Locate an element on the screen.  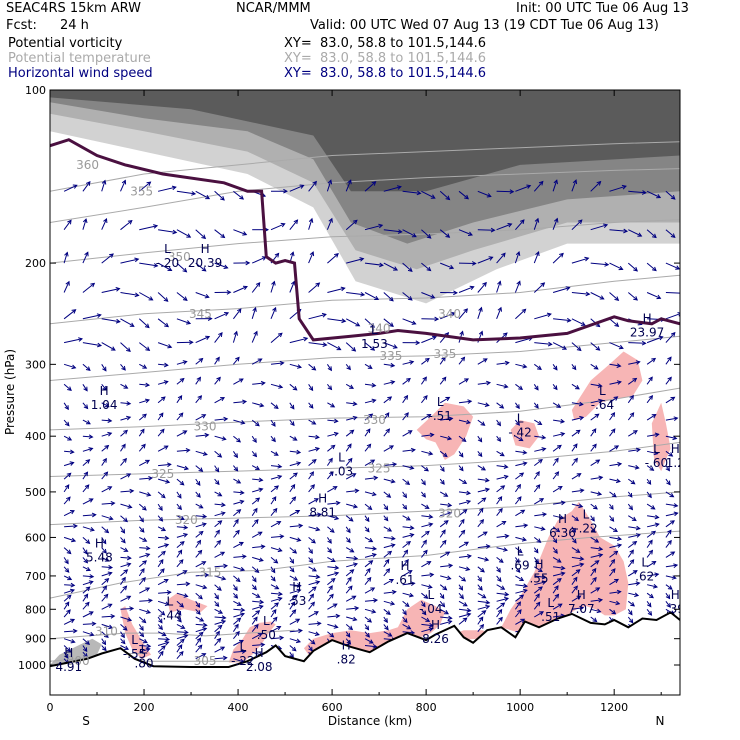
extremum-value: 8.81 is located at coordinates (322, 513).